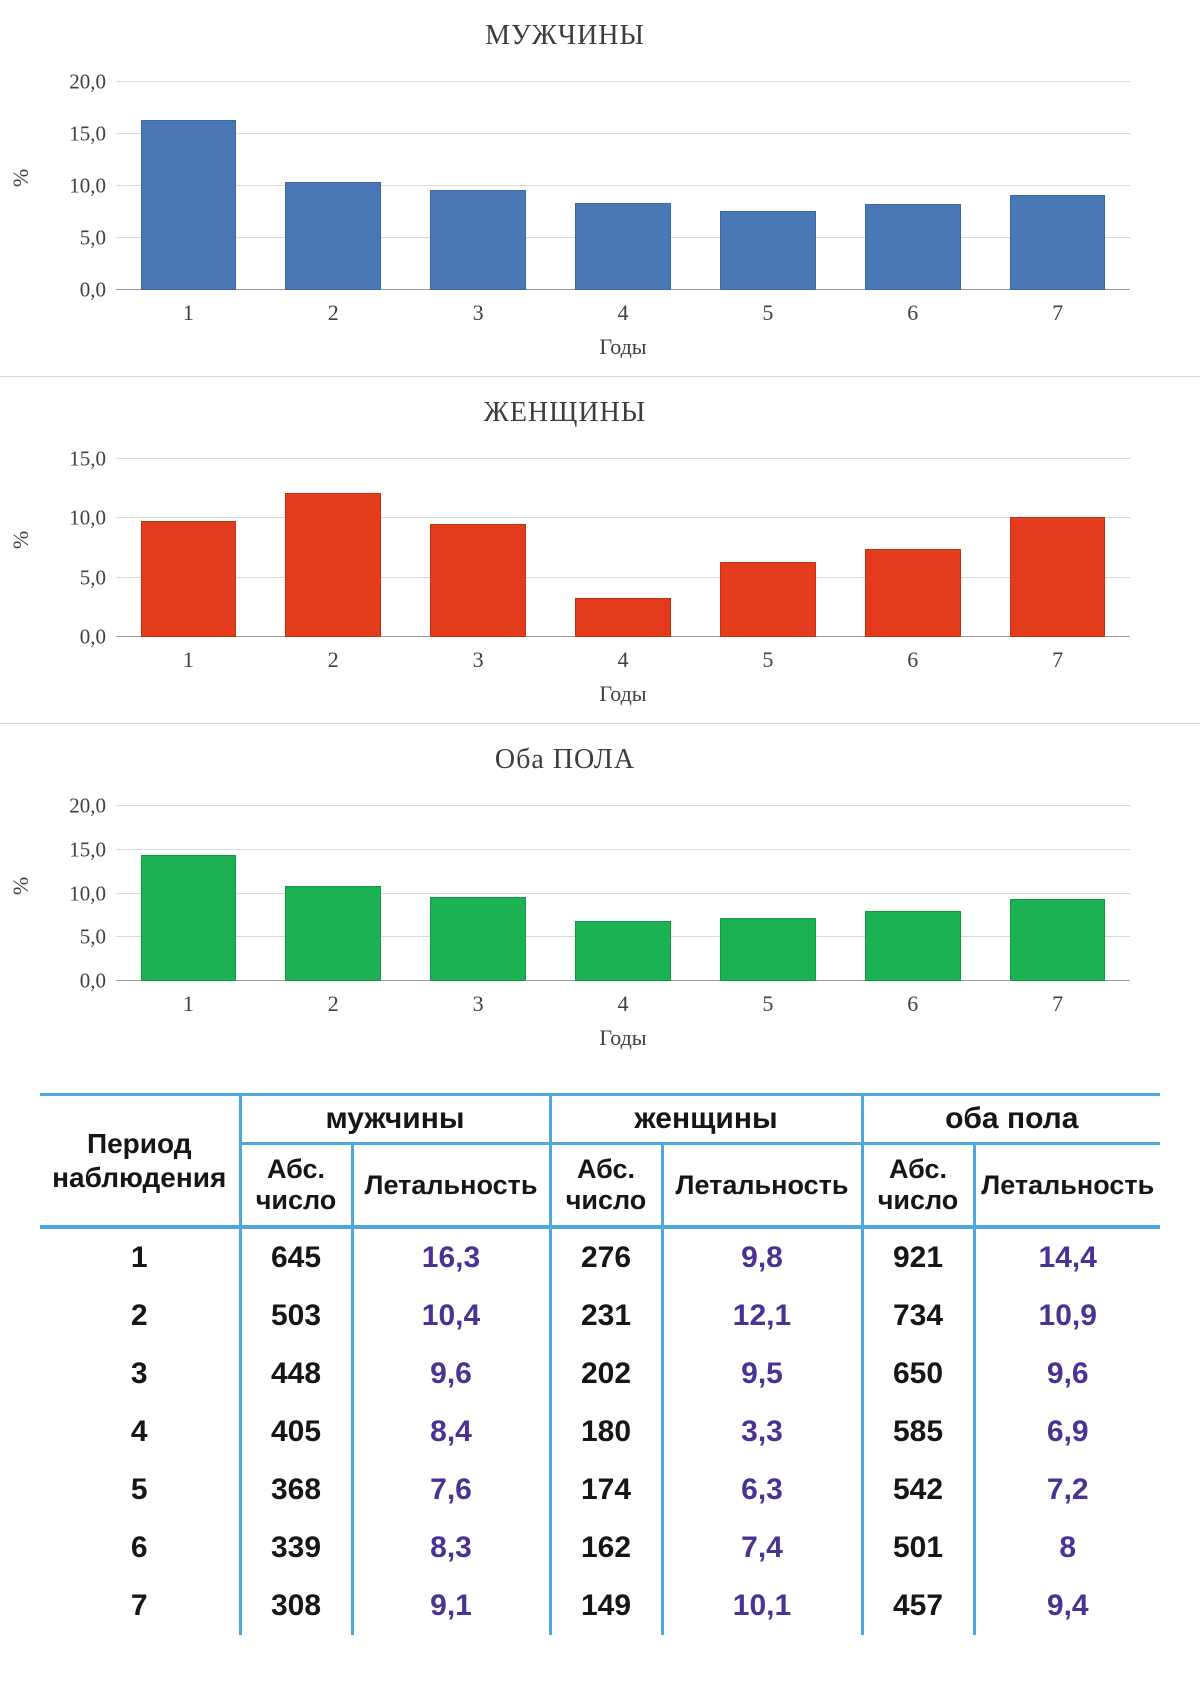  What do you see at coordinates (140, 1162) in the screenshot?
I see `period-header: Период наблюдения` at bounding box center [140, 1162].